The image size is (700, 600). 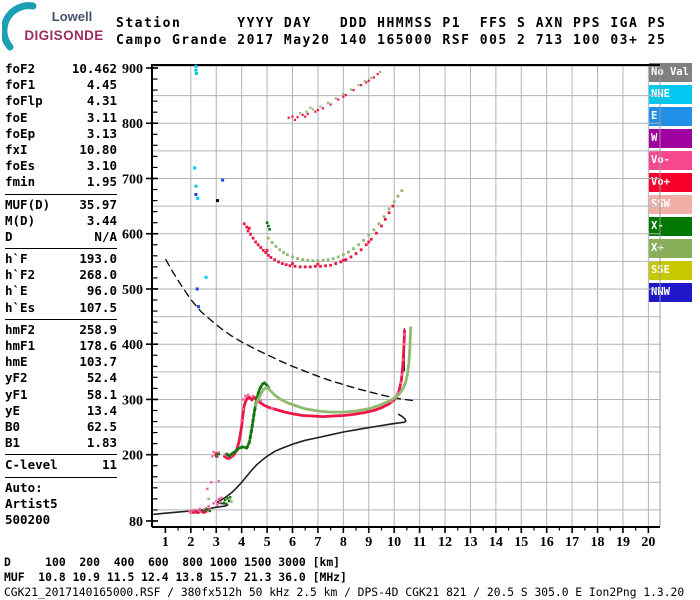 What do you see at coordinates (61, 330) in the screenshot?
I see `param-row-hmf2: hmF2 258.9` at bounding box center [61, 330].